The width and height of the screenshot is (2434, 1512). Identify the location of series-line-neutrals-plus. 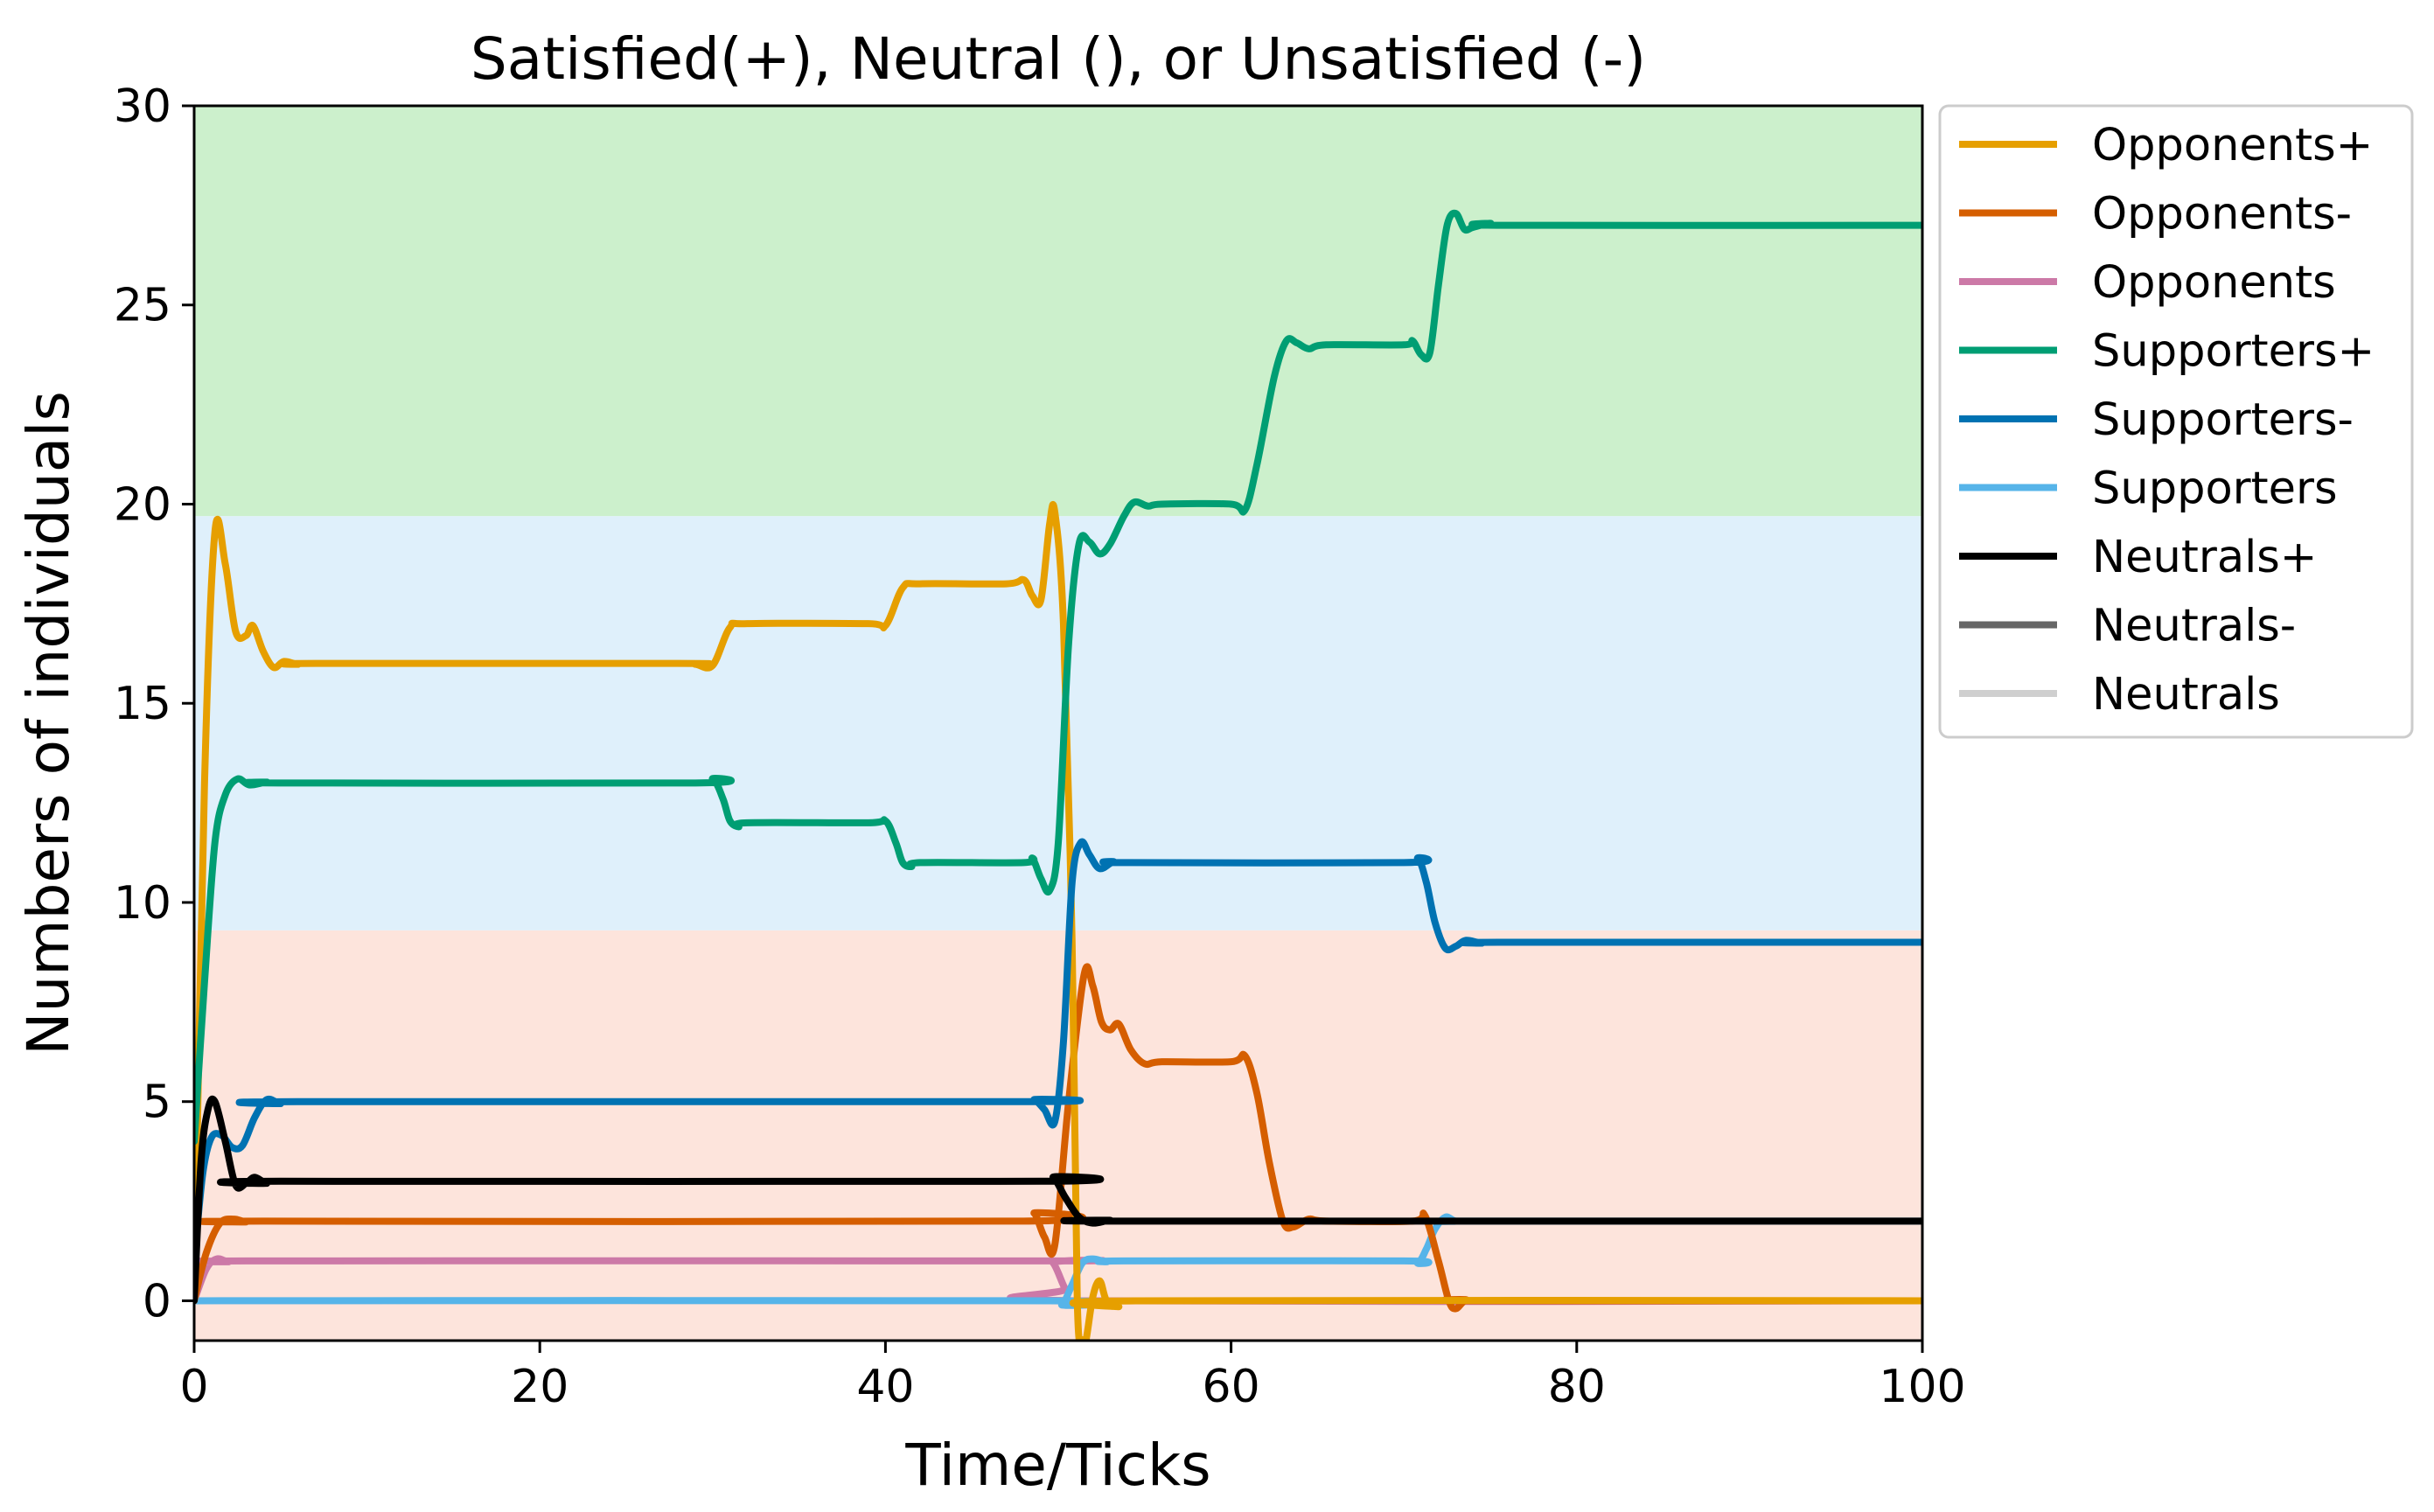
(1058, 1200).